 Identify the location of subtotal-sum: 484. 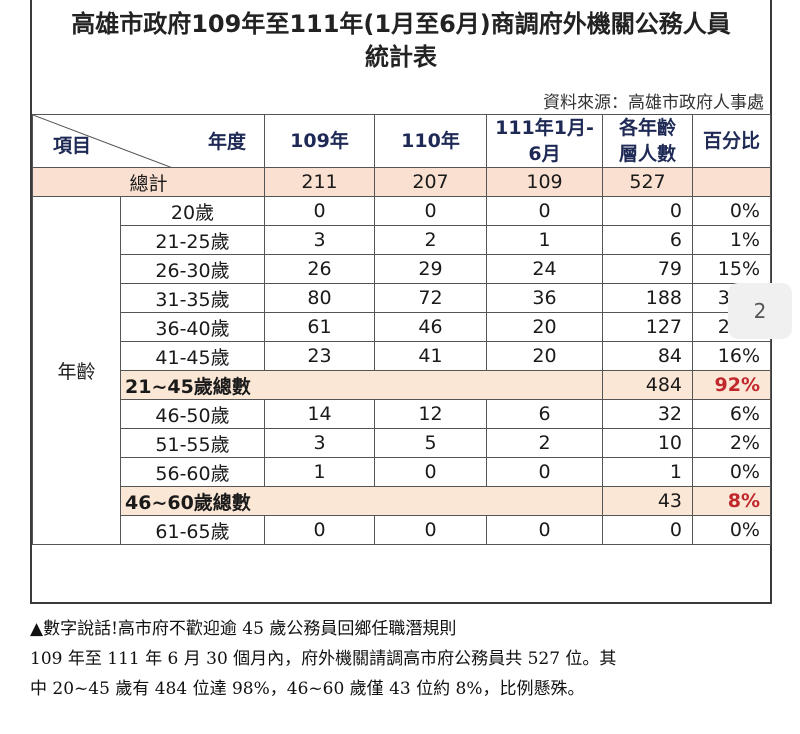
(647, 385).